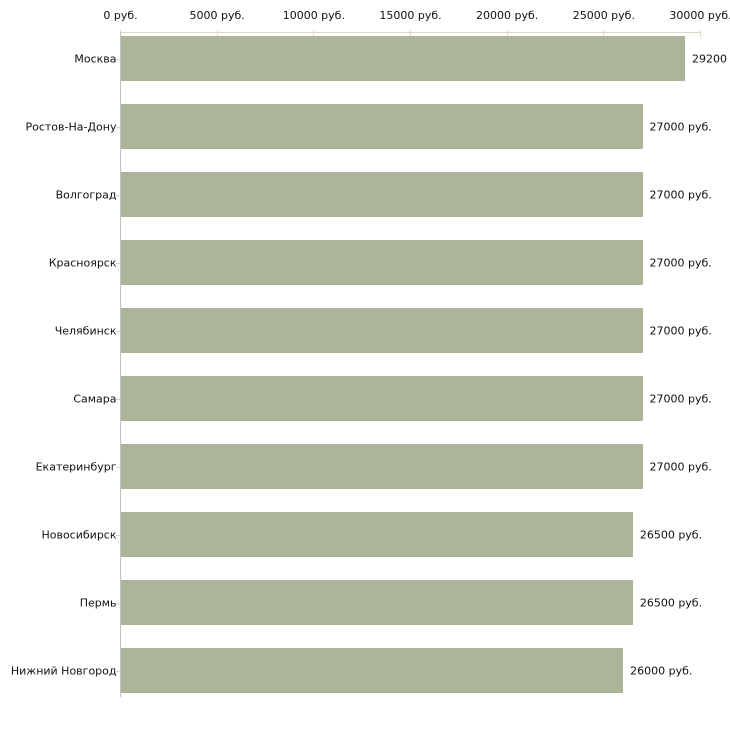 Image resolution: width=730 pixels, height=730 pixels. Describe the element at coordinates (85, 331) in the screenshot. I see `category-label: Челябинск` at that location.